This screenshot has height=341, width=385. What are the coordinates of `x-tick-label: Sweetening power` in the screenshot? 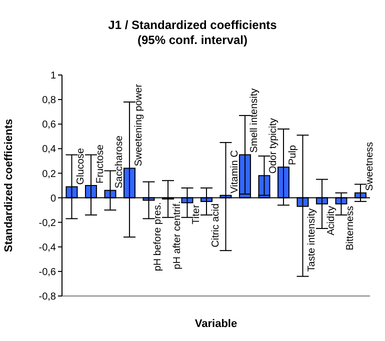 It's located at (138, 124).